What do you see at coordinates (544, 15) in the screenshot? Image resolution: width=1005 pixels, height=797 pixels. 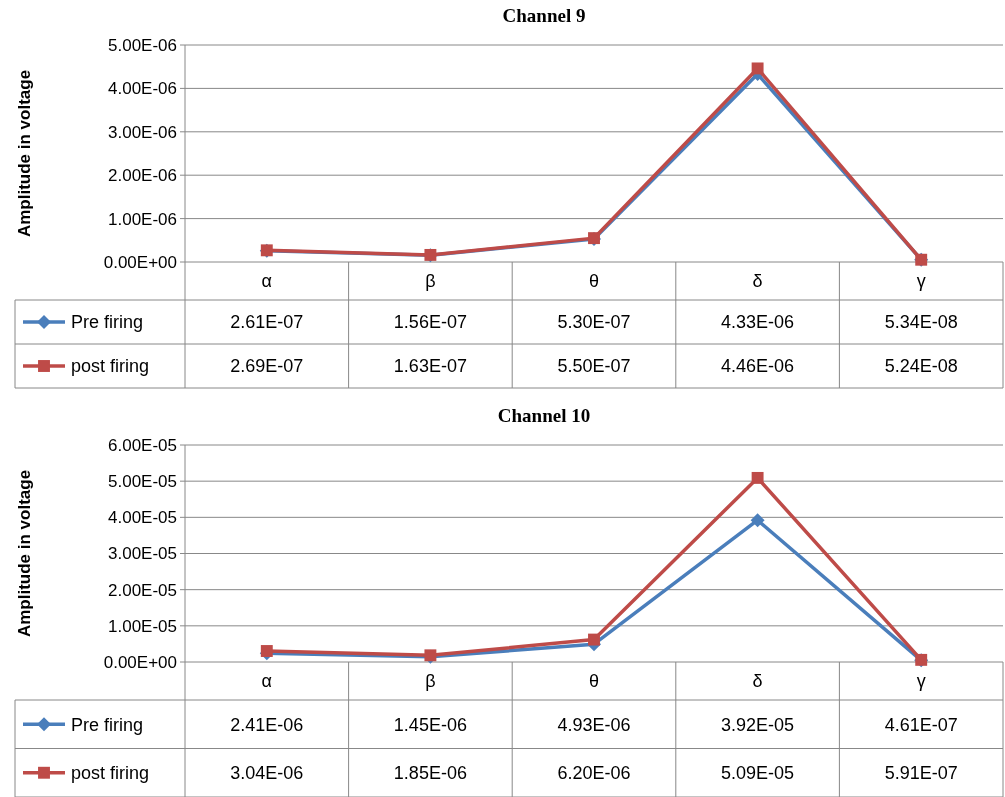 I see `chart-title: Channel 9` at bounding box center [544, 15].